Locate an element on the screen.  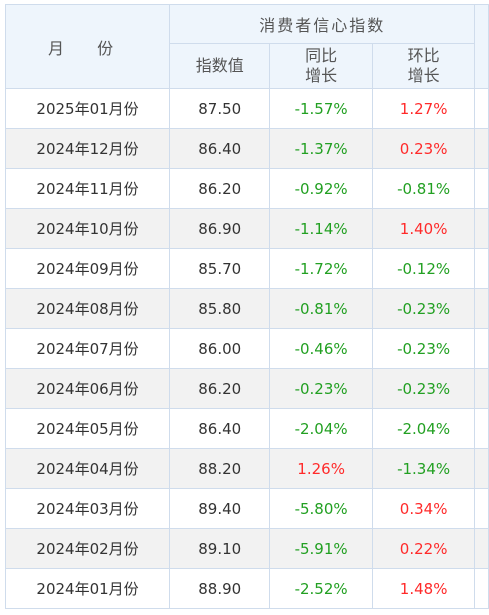
header-consumer-confidence-index: 消费者信心指数 is located at coordinates (322, 24).